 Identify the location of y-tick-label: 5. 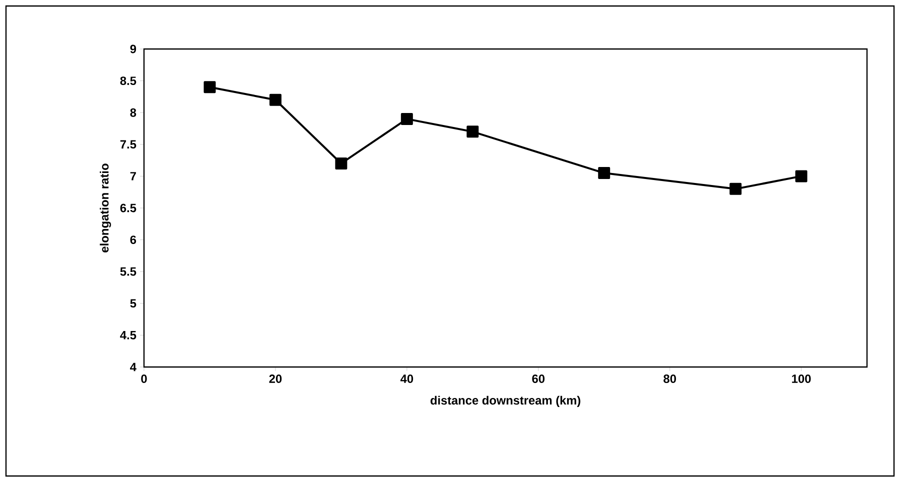
(133, 303).